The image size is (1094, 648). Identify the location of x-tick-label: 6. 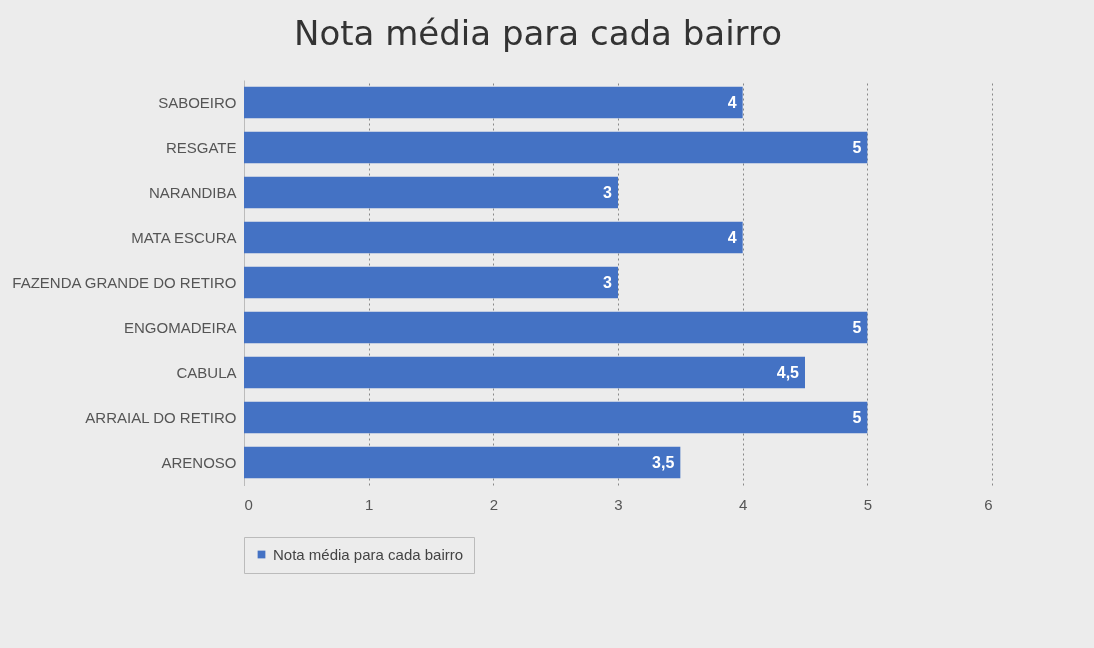
(988, 504).